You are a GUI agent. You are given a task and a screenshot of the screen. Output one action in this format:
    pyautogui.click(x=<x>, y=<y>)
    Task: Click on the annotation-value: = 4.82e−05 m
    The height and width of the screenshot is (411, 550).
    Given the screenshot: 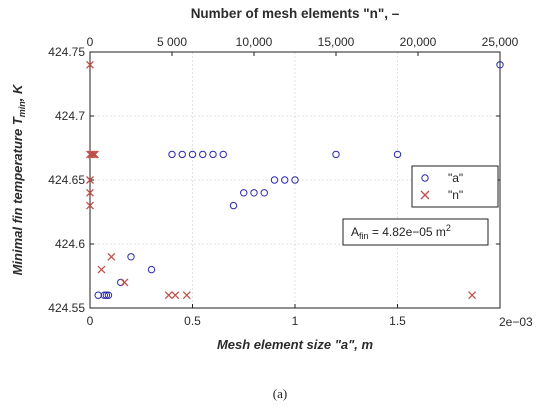 What is the action you would take?
    pyautogui.click(x=407, y=232)
    